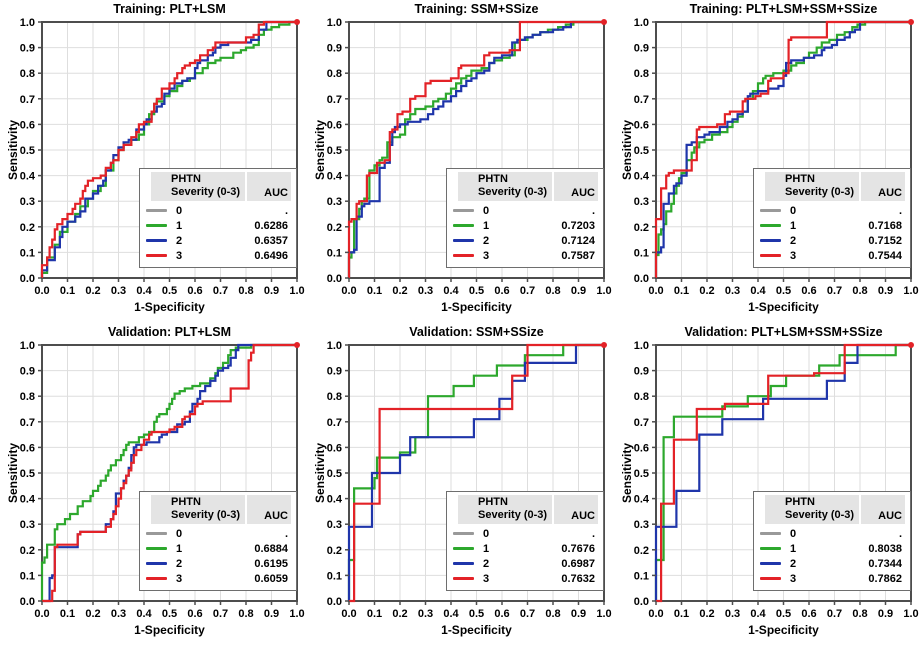  What do you see at coordinates (524, 563) in the screenshot?
I see `legend-row: 2 0.6987` at bounding box center [524, 563].